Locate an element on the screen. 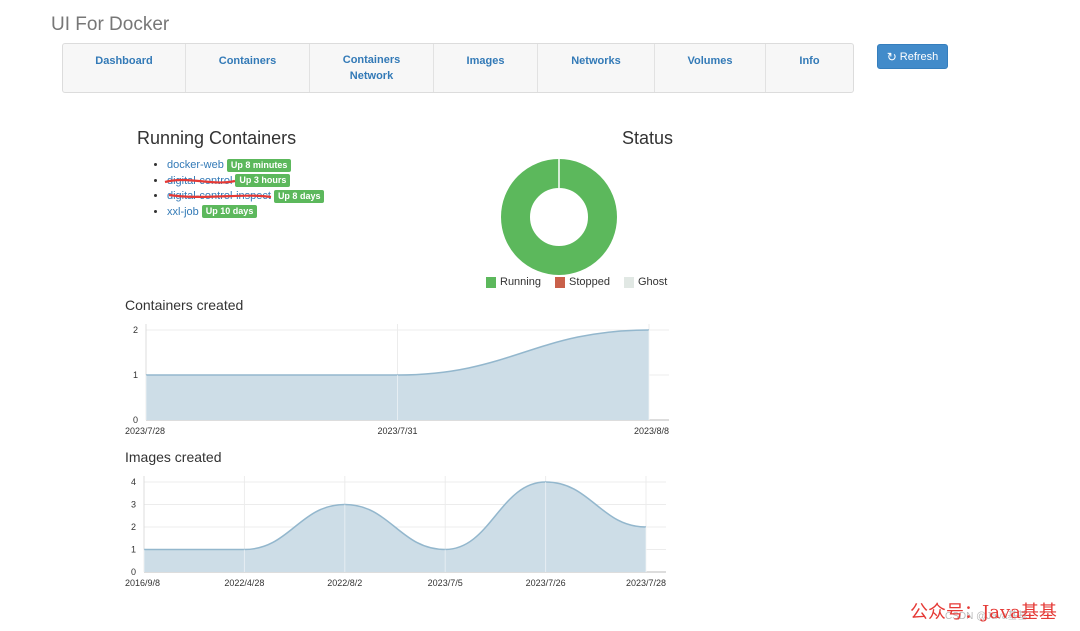  x-tick-label: 2023/7/5 is located at coordinates (445, 583).